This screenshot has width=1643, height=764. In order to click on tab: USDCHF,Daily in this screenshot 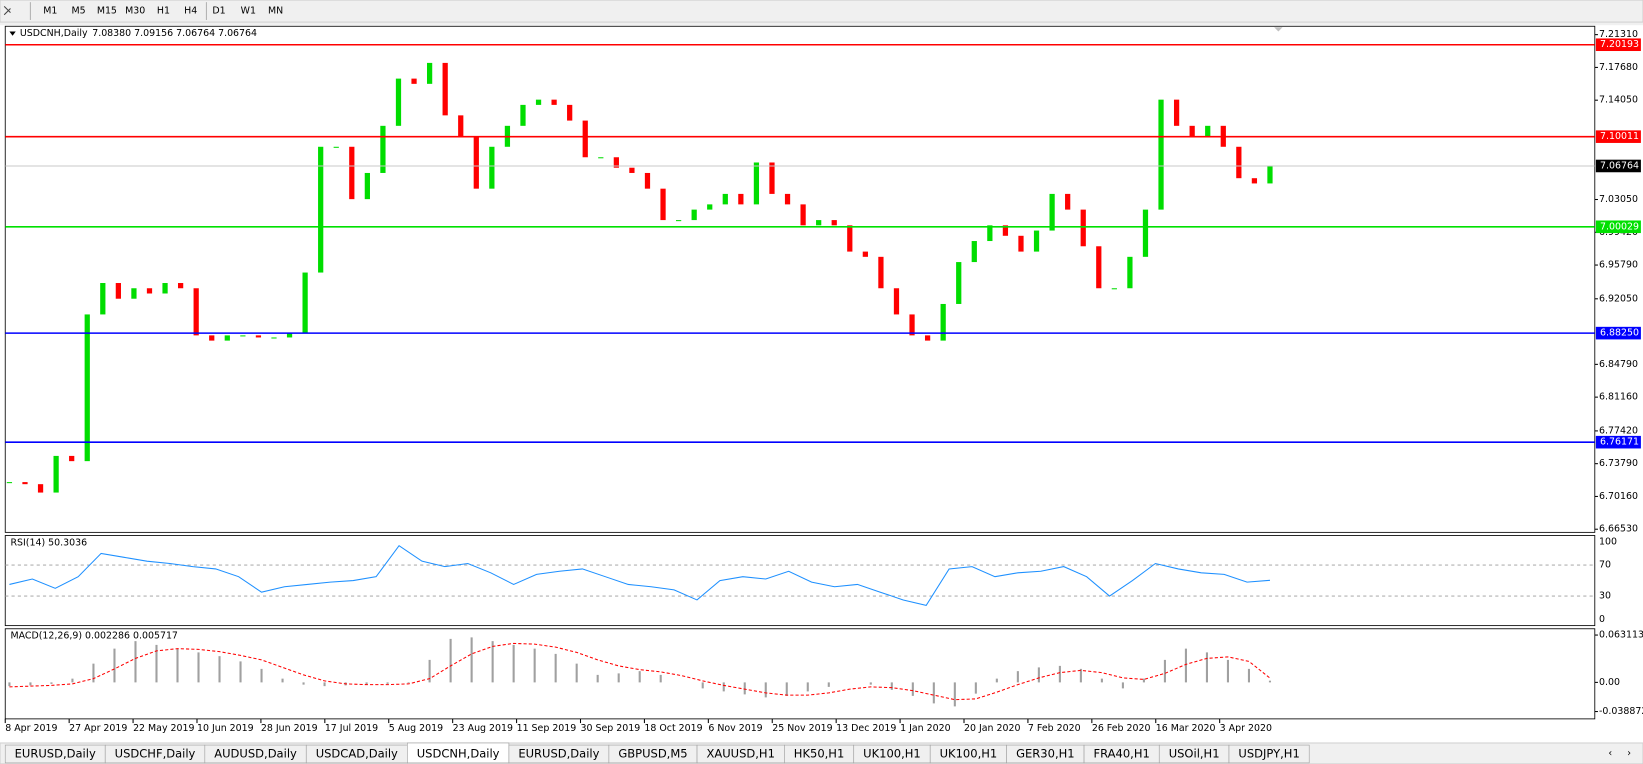, I will do `click(155, 754)`.